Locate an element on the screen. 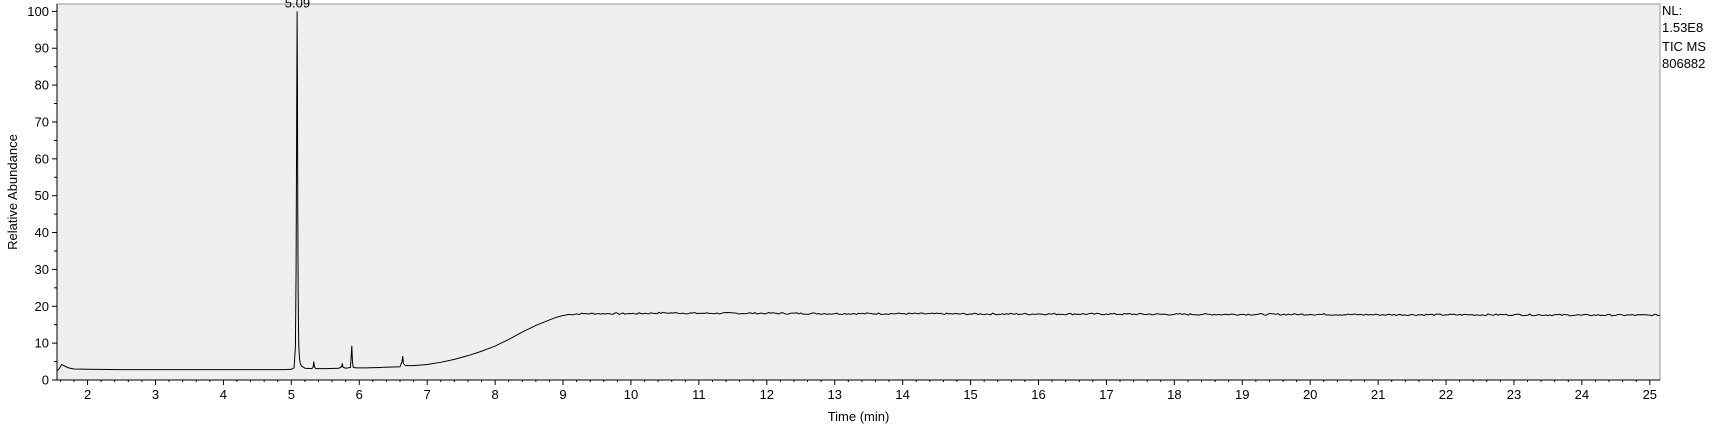  x-tick-label: 7 is located at coordinates (427, 394).